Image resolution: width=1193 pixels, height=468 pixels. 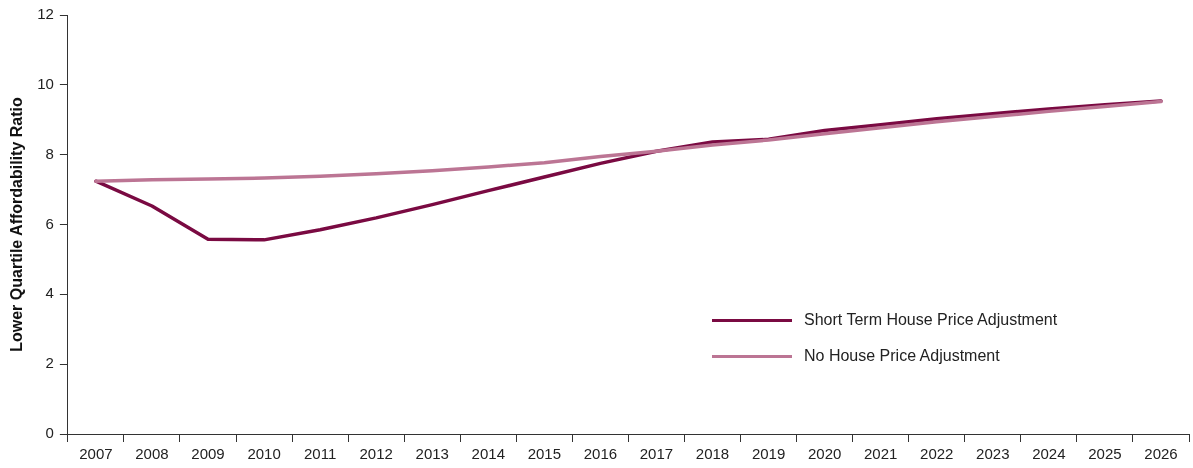 What do you see at coordinates (1049, 454) in the screenshot?
I see `x-tick-label: 2024` at bounding box center [1049, 454].